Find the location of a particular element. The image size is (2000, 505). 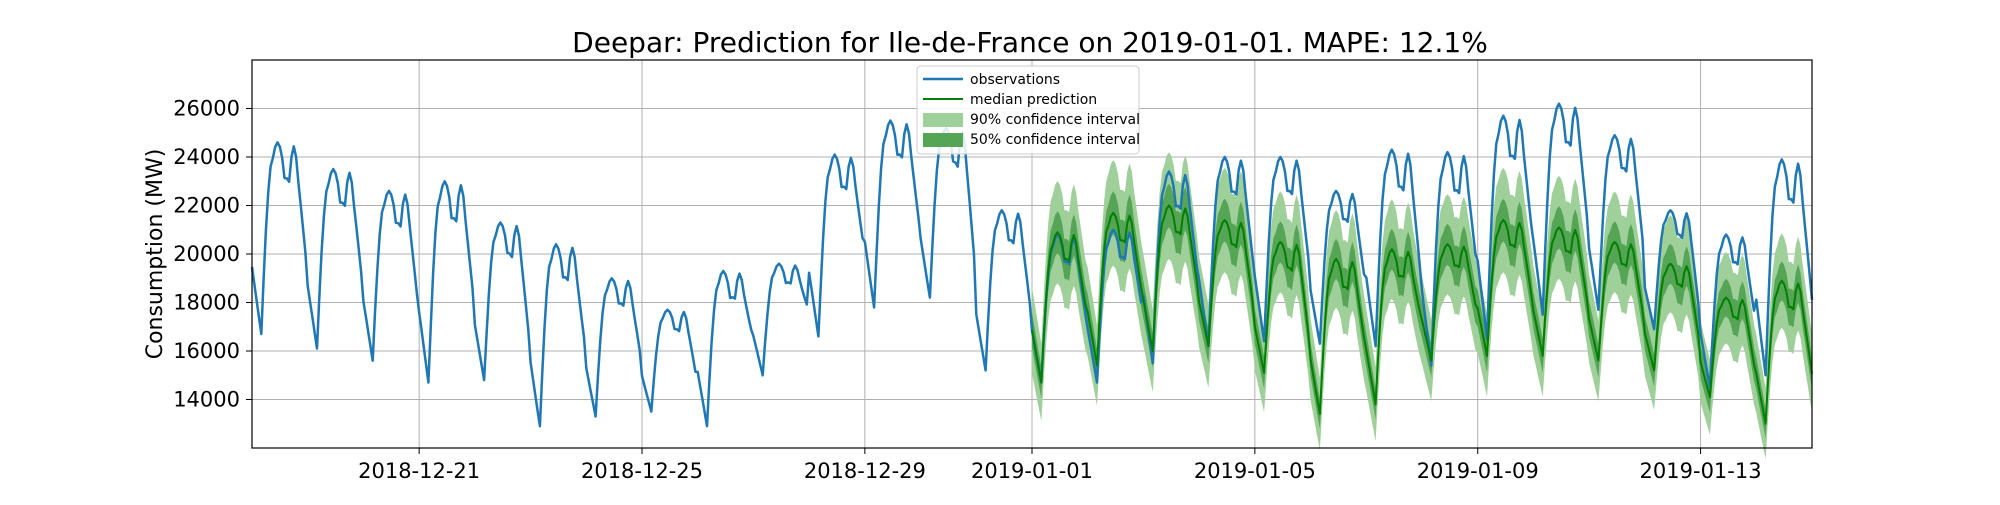

legend-label-median-prediction: median prediction is located at coordinates (1033, 100).